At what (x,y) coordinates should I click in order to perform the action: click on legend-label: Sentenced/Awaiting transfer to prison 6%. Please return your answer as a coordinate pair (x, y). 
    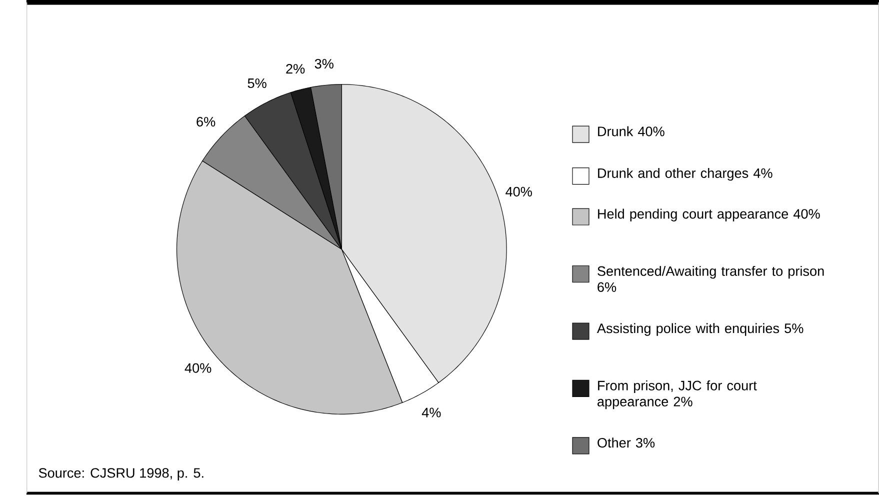
    Looking at the image, I should click on (711, 279).